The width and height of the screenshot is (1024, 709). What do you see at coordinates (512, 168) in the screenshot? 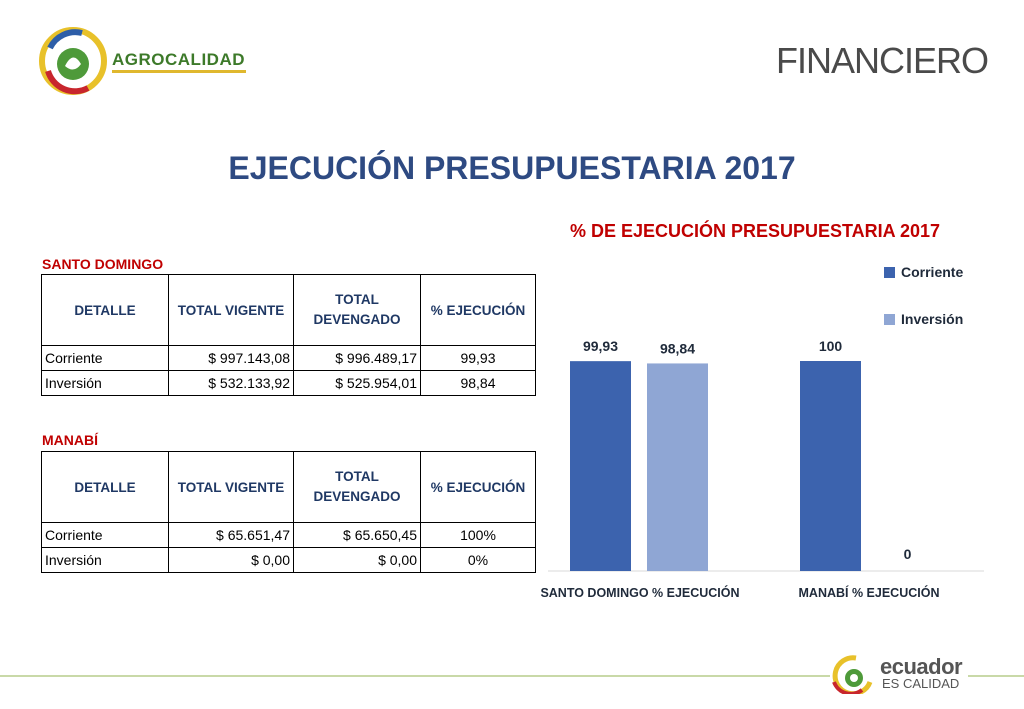
I see `page-title: EJECUCIÓN PRESUPUESTARIA 2017` at bounding box center [512, 168].